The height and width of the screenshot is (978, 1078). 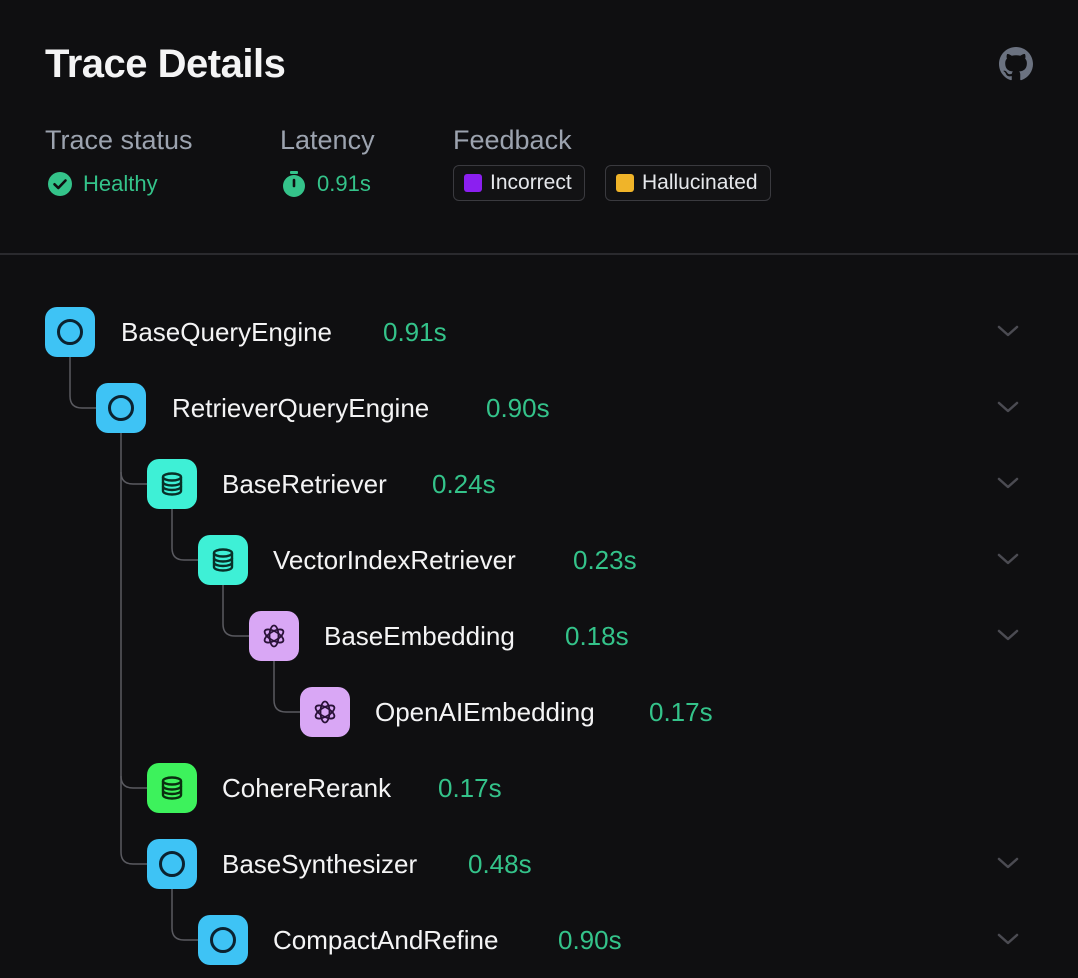 What do you see at coordinates (539, 484) in the screenshot?
I see `span-row: BaseRetriever 0.24s` at bounding box center [539, 484].